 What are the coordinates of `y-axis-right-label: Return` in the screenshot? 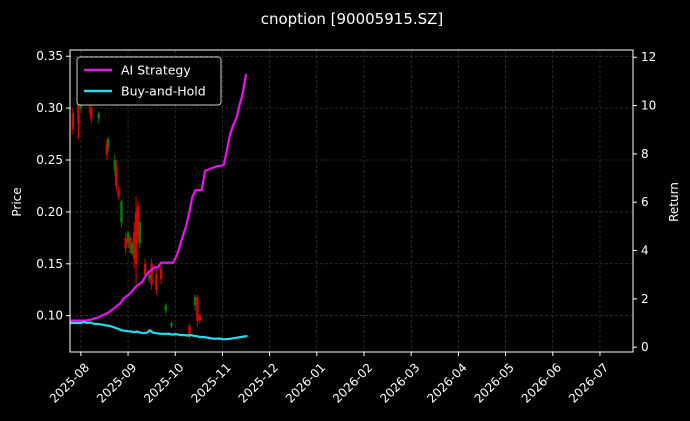 It's located at (674, 202).